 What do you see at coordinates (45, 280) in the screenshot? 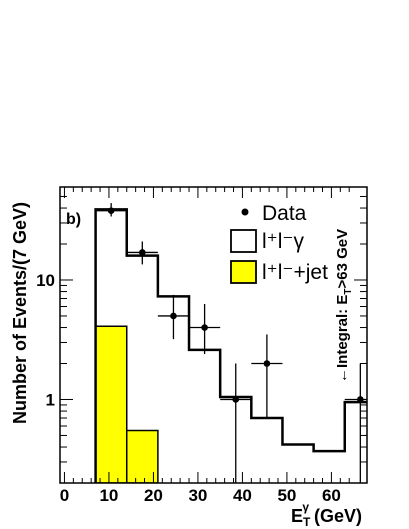
I see `y-tick-label: 10` at bounding box center [45, 280].